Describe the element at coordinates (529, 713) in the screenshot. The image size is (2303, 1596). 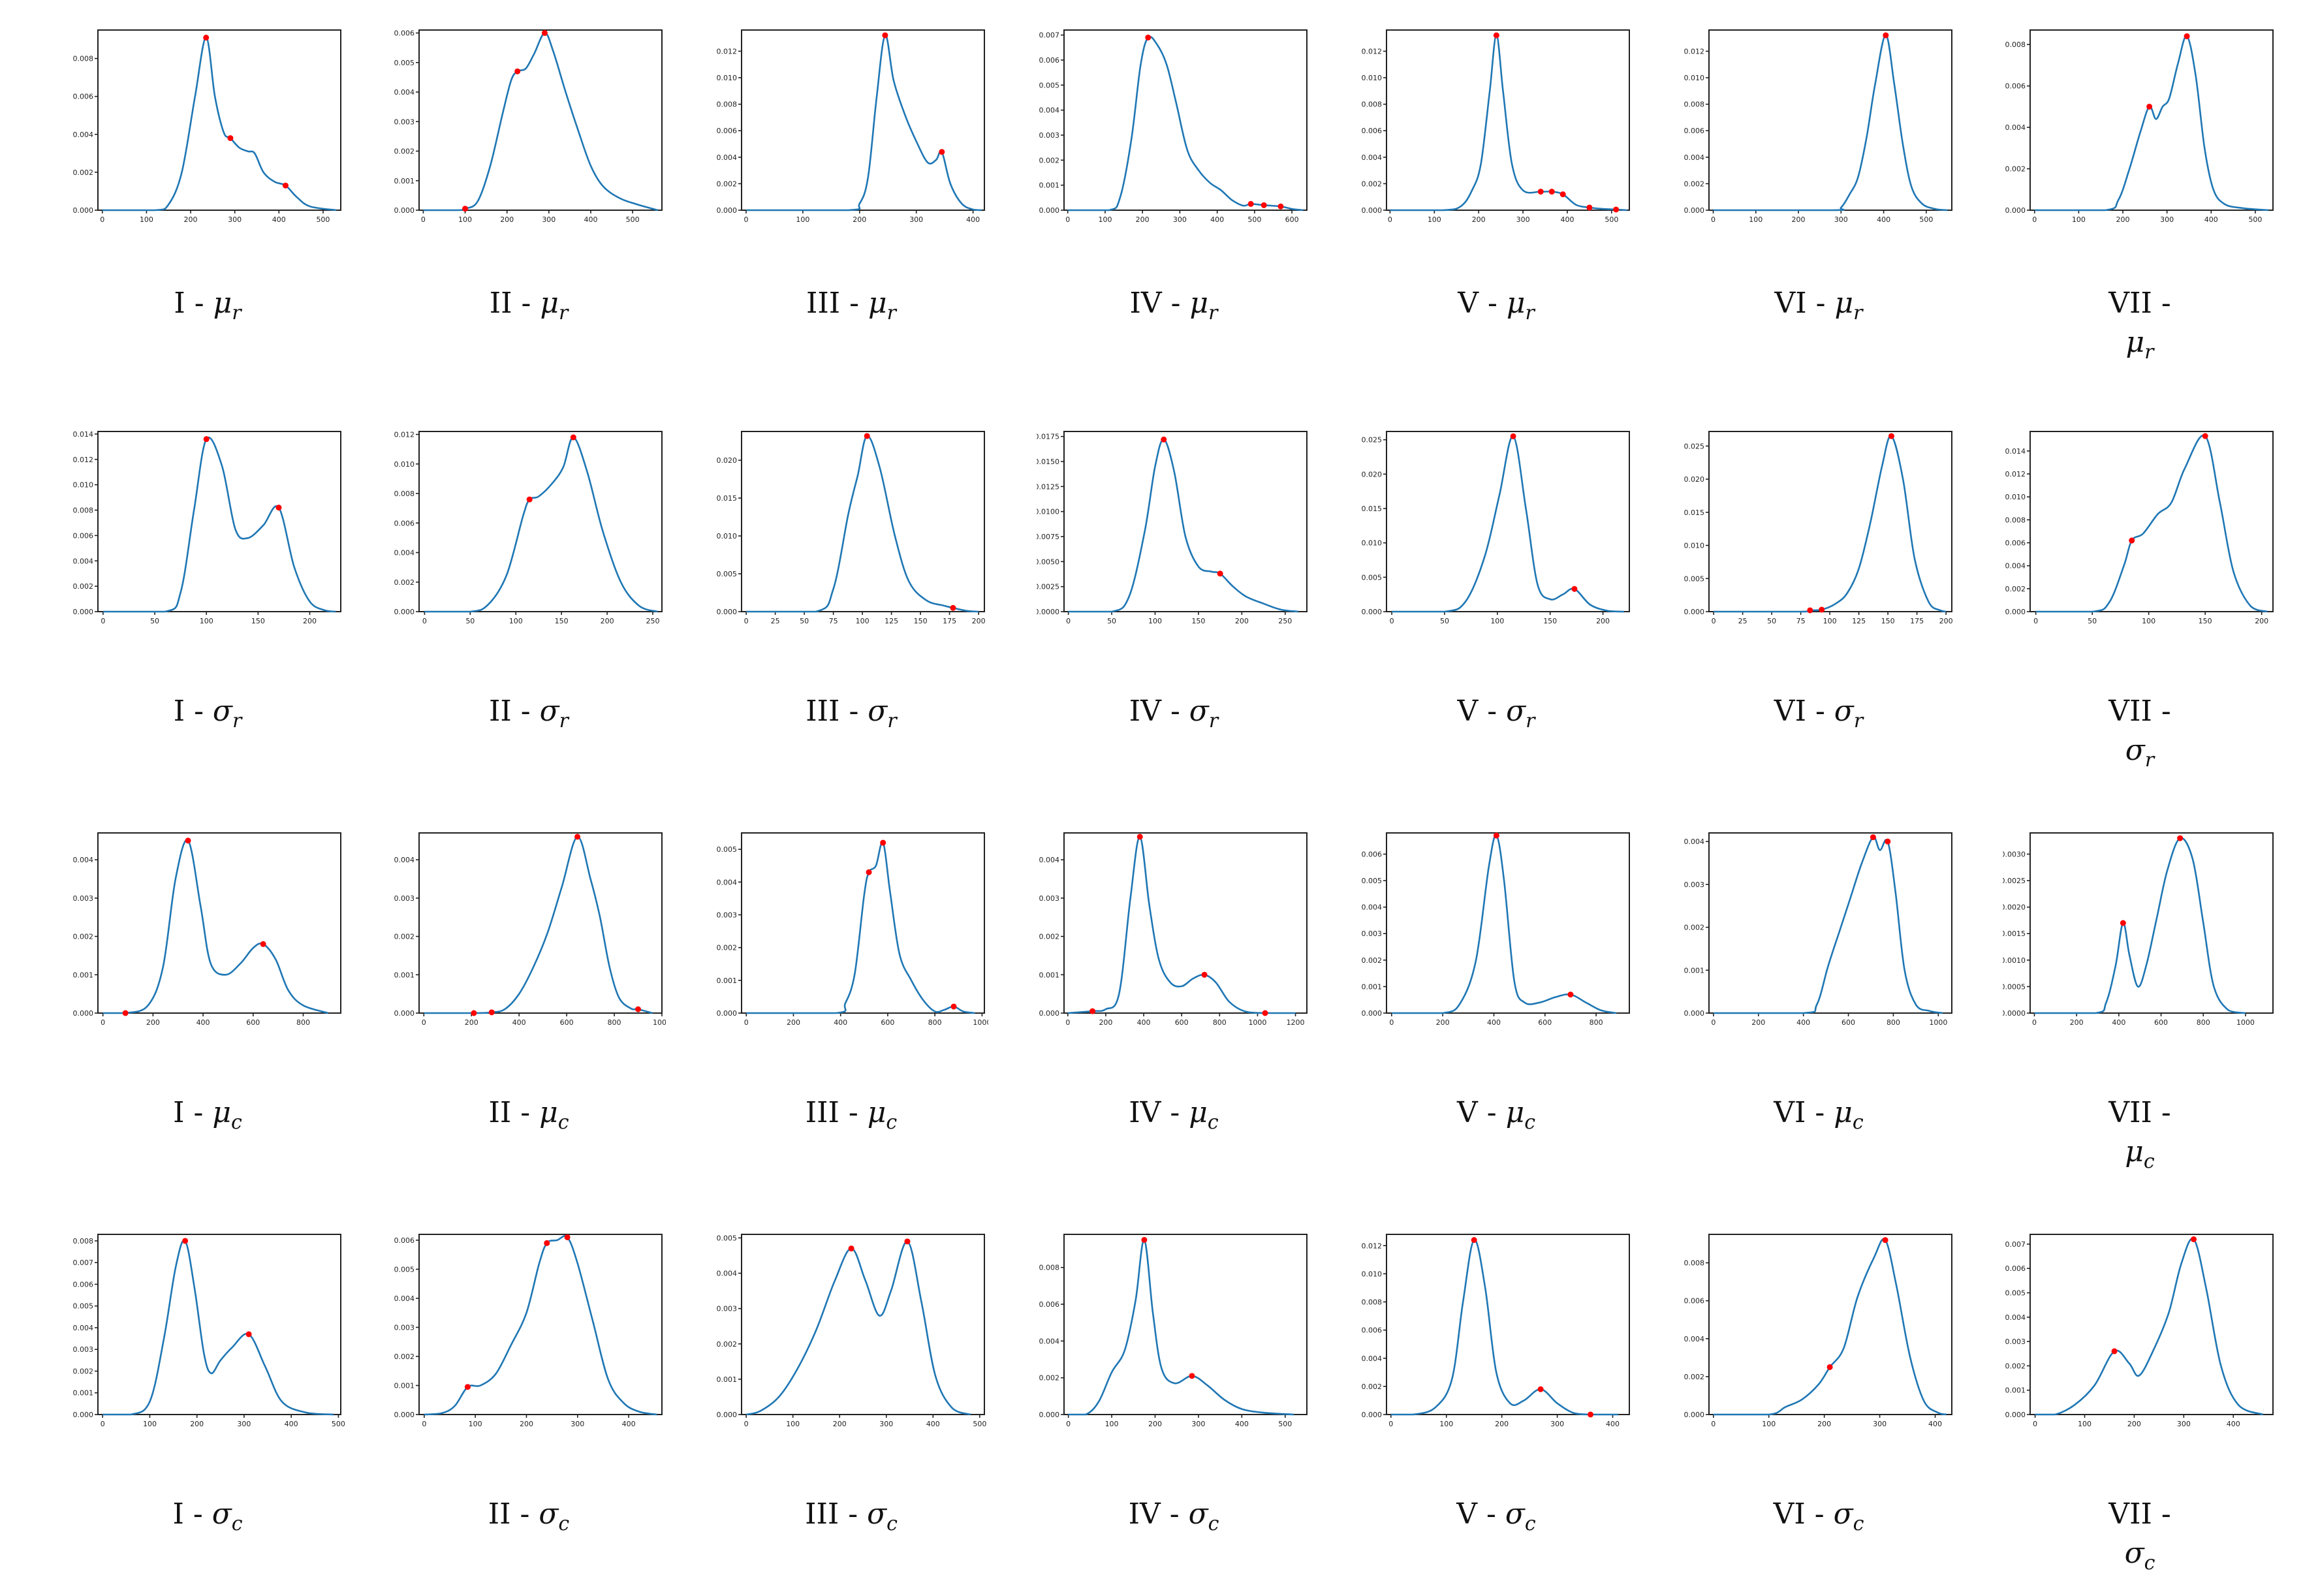
I see `panel-caption: II - σr` at that location.